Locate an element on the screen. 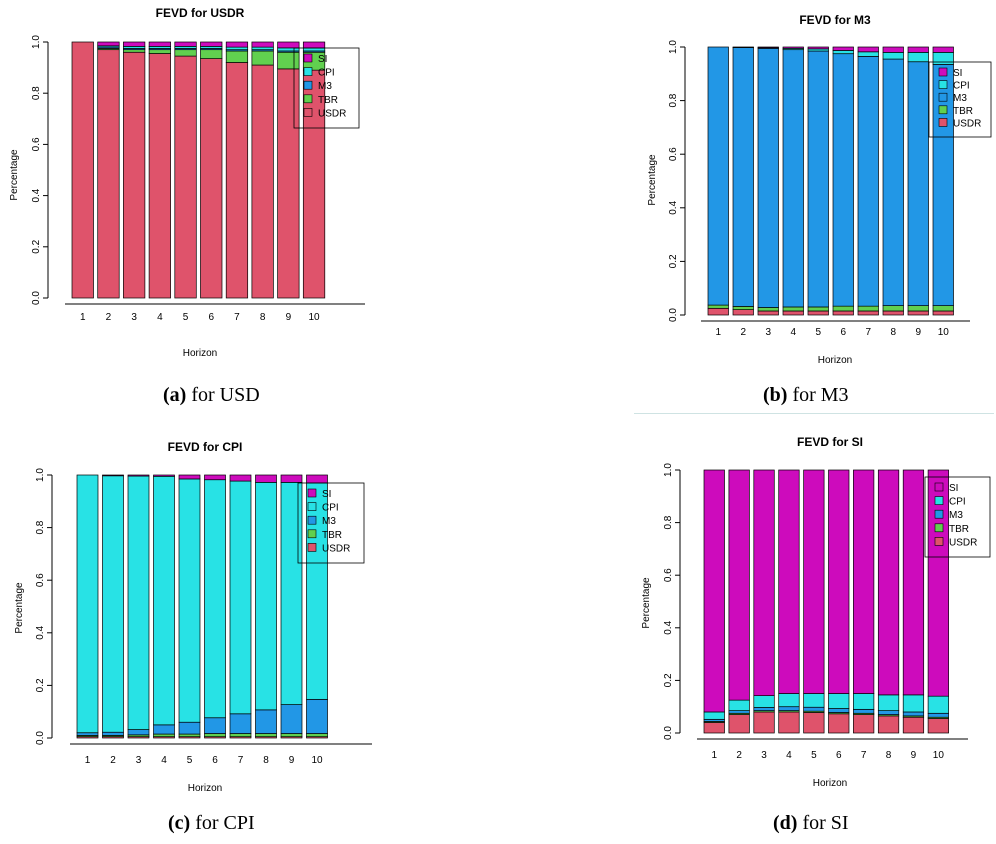 The height and width of the screenshot is (844, 996). x-tick-label: 6 is located at coordinates (211, 317).